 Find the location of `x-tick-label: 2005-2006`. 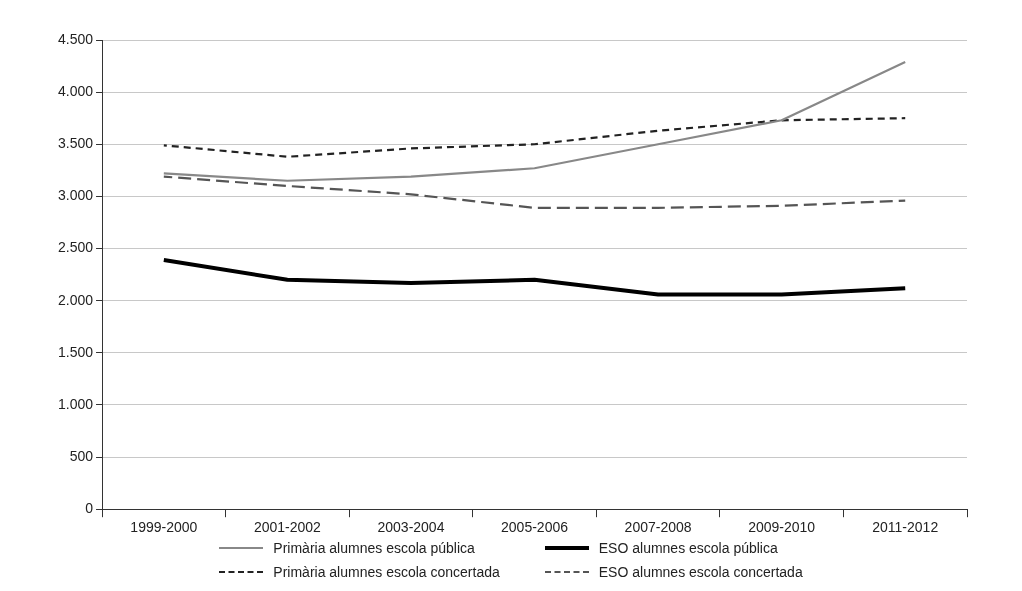

x-tick-label: 2005-2006 is located at coordinates (535, 527).